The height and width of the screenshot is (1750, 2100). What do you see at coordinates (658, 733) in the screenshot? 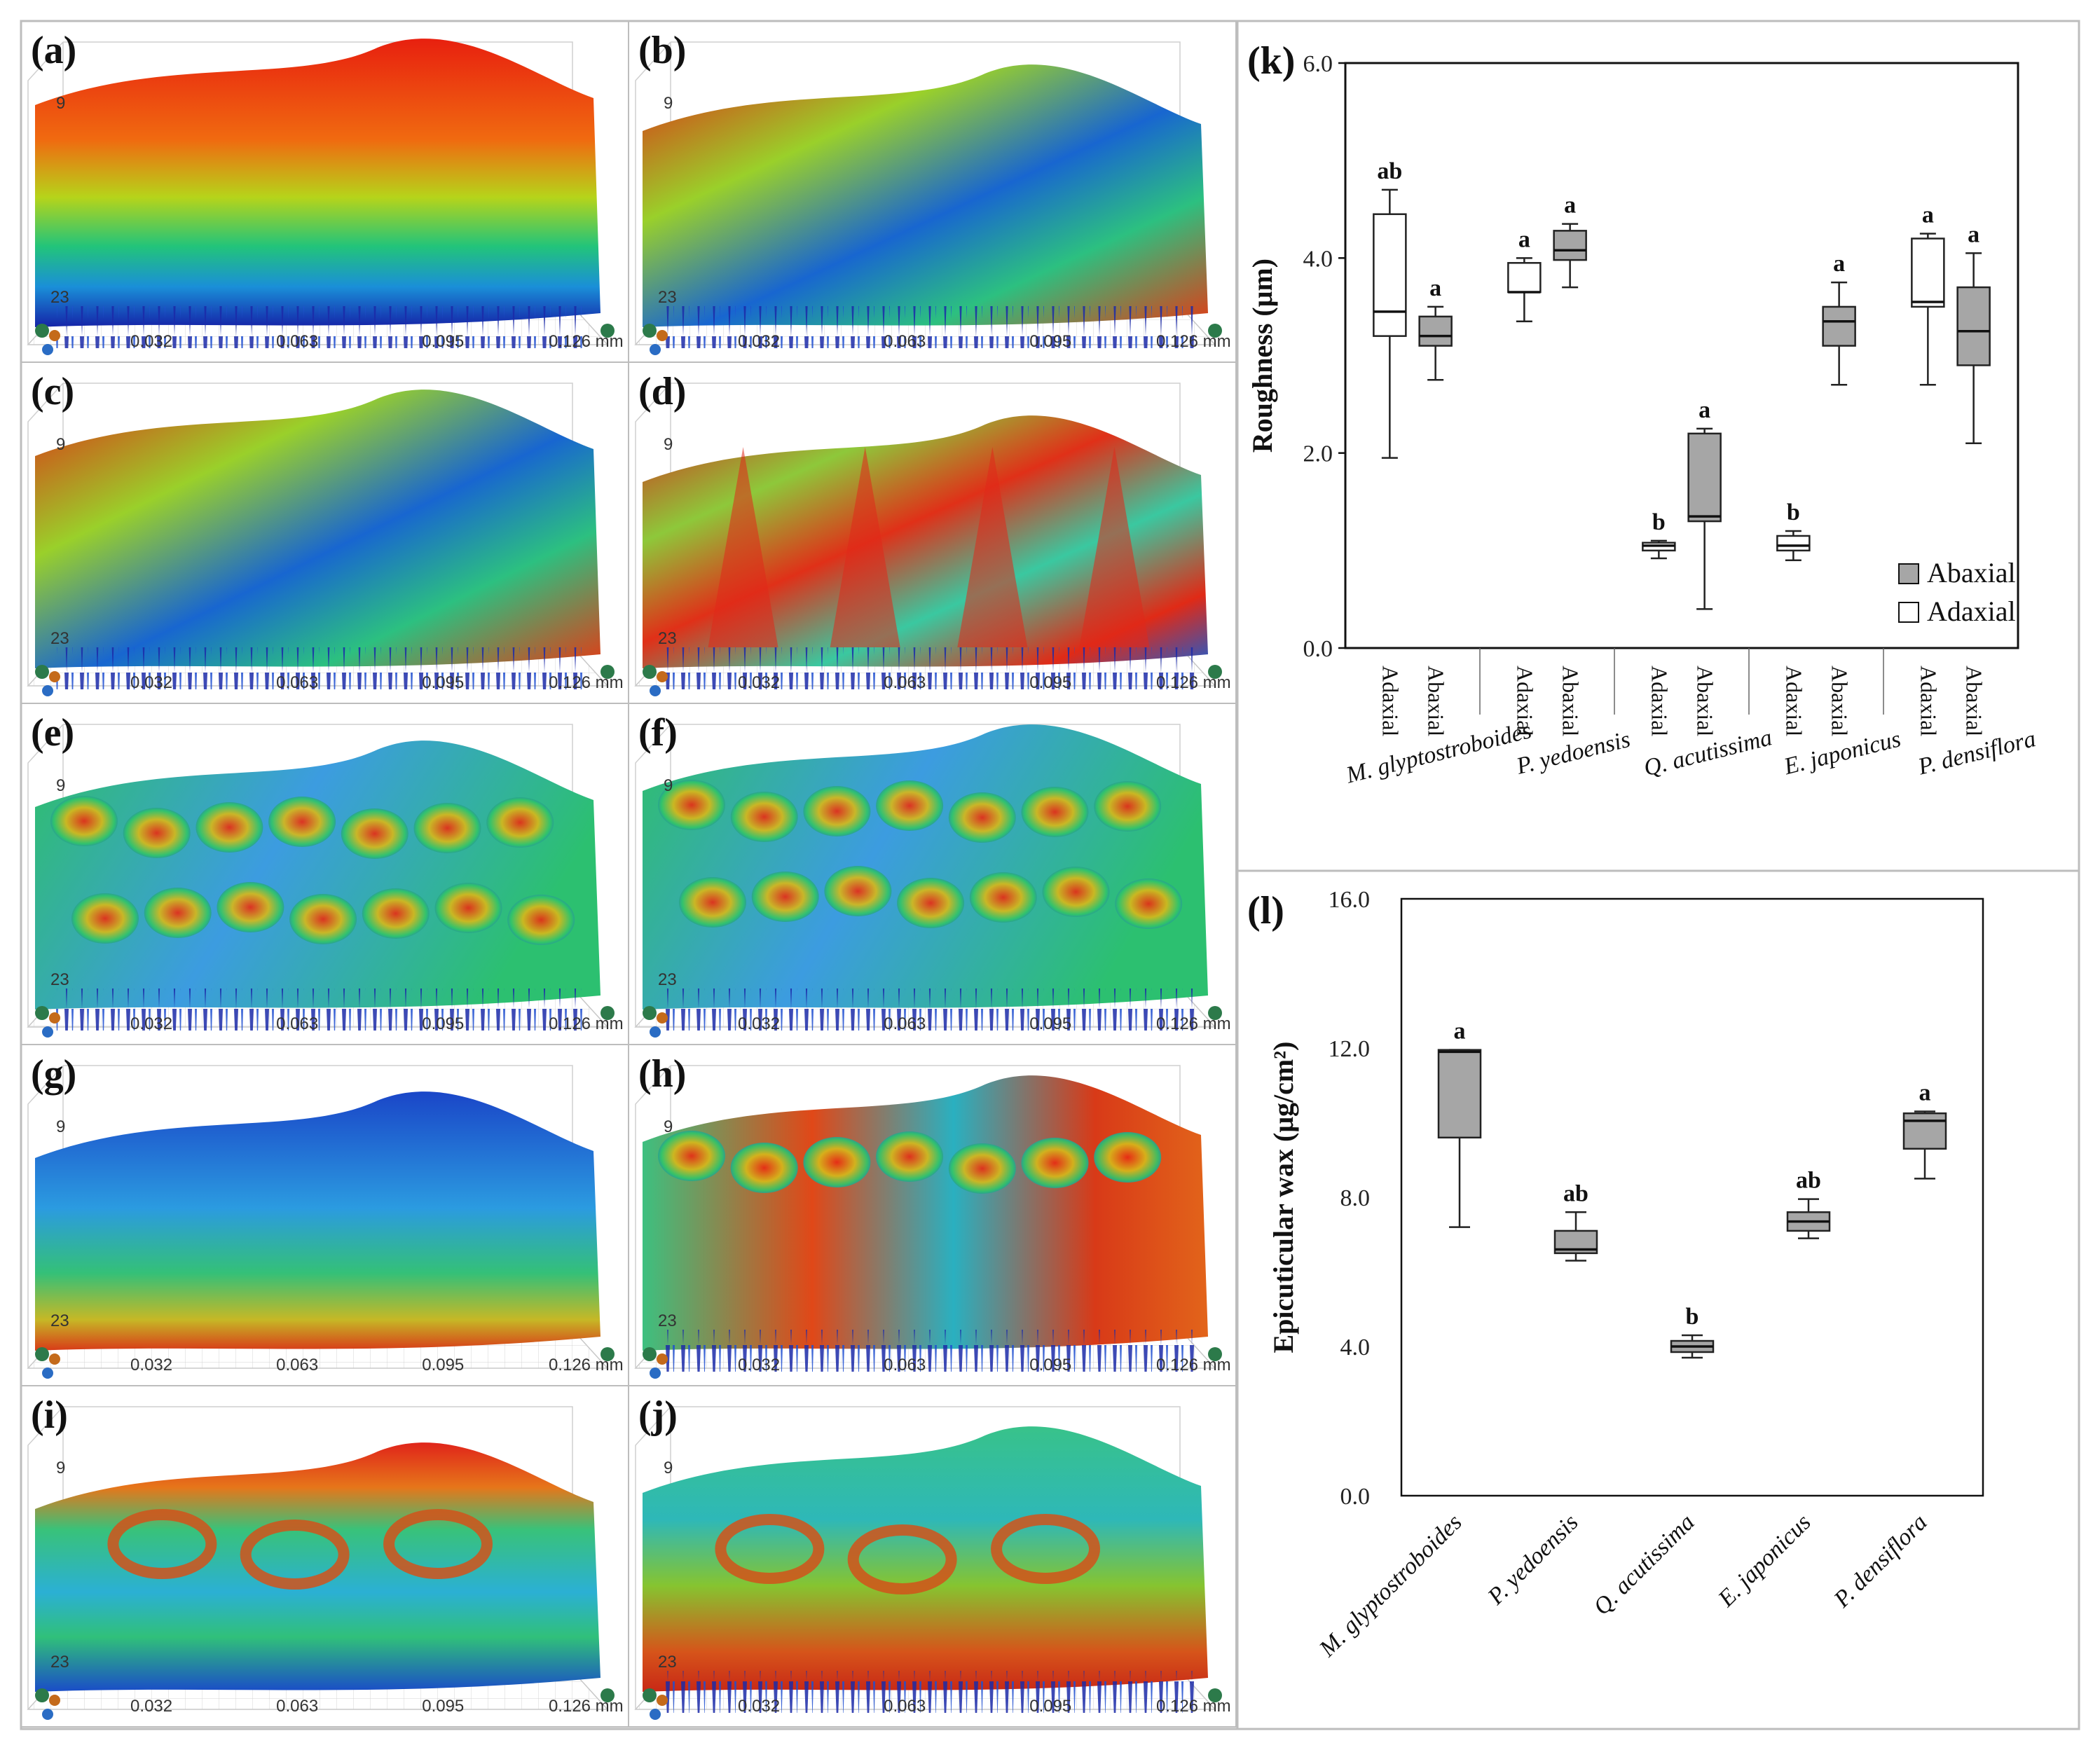
I see `panel-letter: (f)` at bounding box center [658, 733].